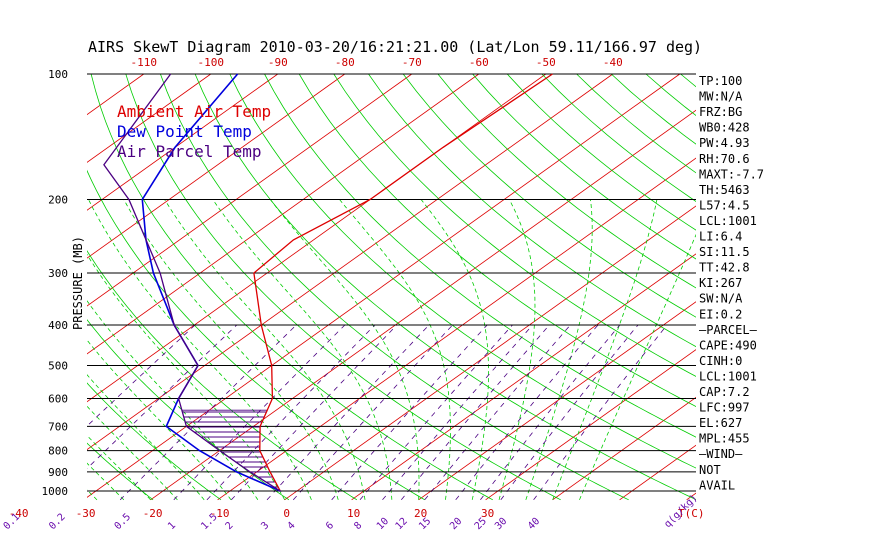 Image resolution: width=870 pixels, height=560 pixels. Describe the element at coordinates (728, 330) in the screenshot. I see `index-label: —PARCEL—` at that location.